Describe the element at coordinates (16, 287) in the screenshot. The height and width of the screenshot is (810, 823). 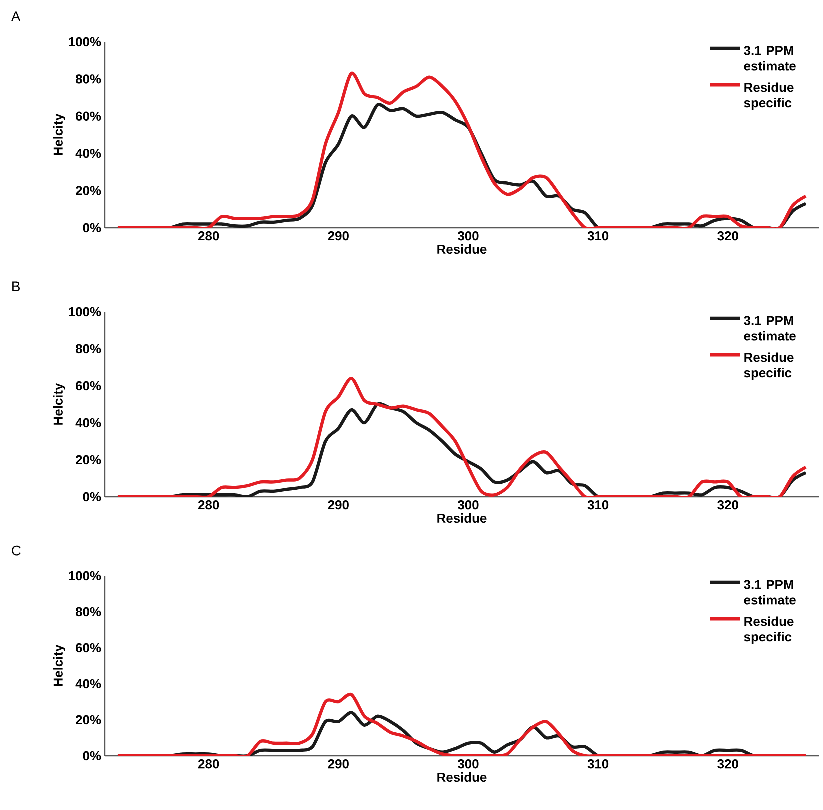
I see `chart-title: B` at that location.